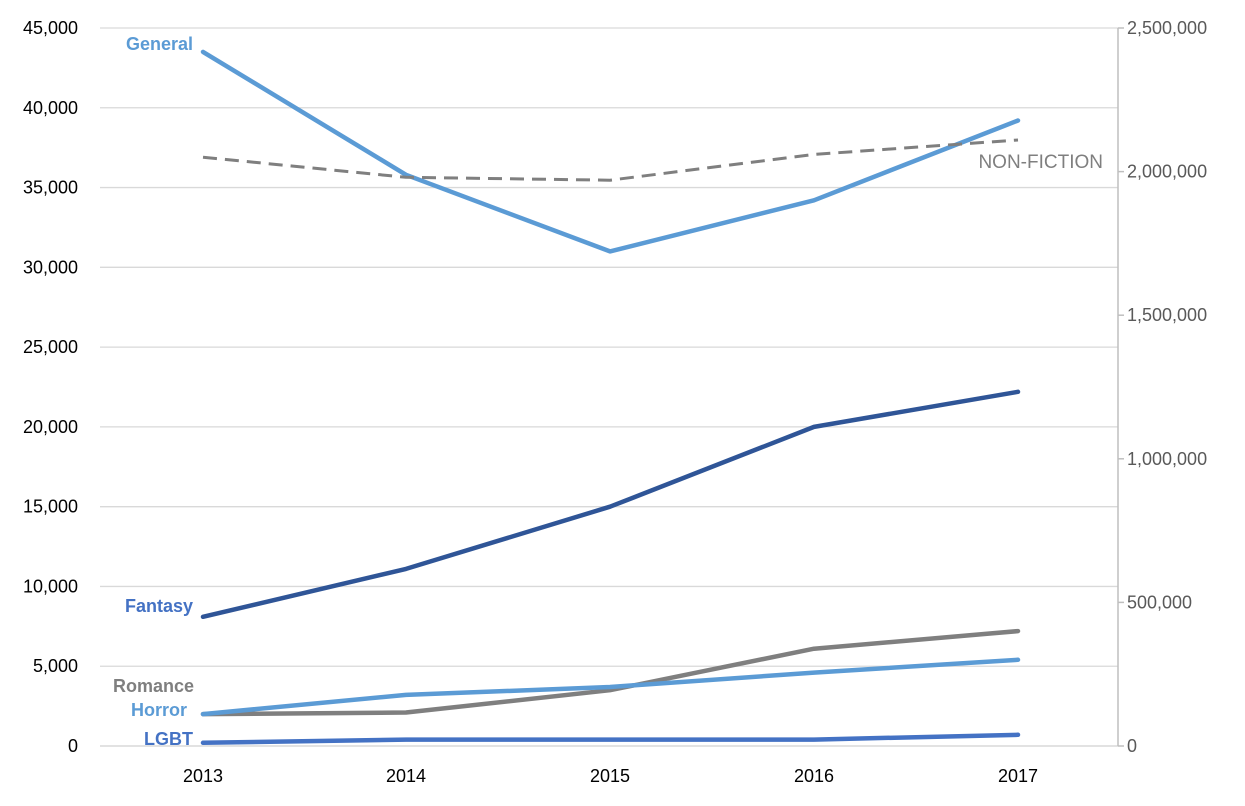  Describe the element at coordinates (50, 267) in the screenshot. I see `y-left-tick-label: 30,000` at that location.